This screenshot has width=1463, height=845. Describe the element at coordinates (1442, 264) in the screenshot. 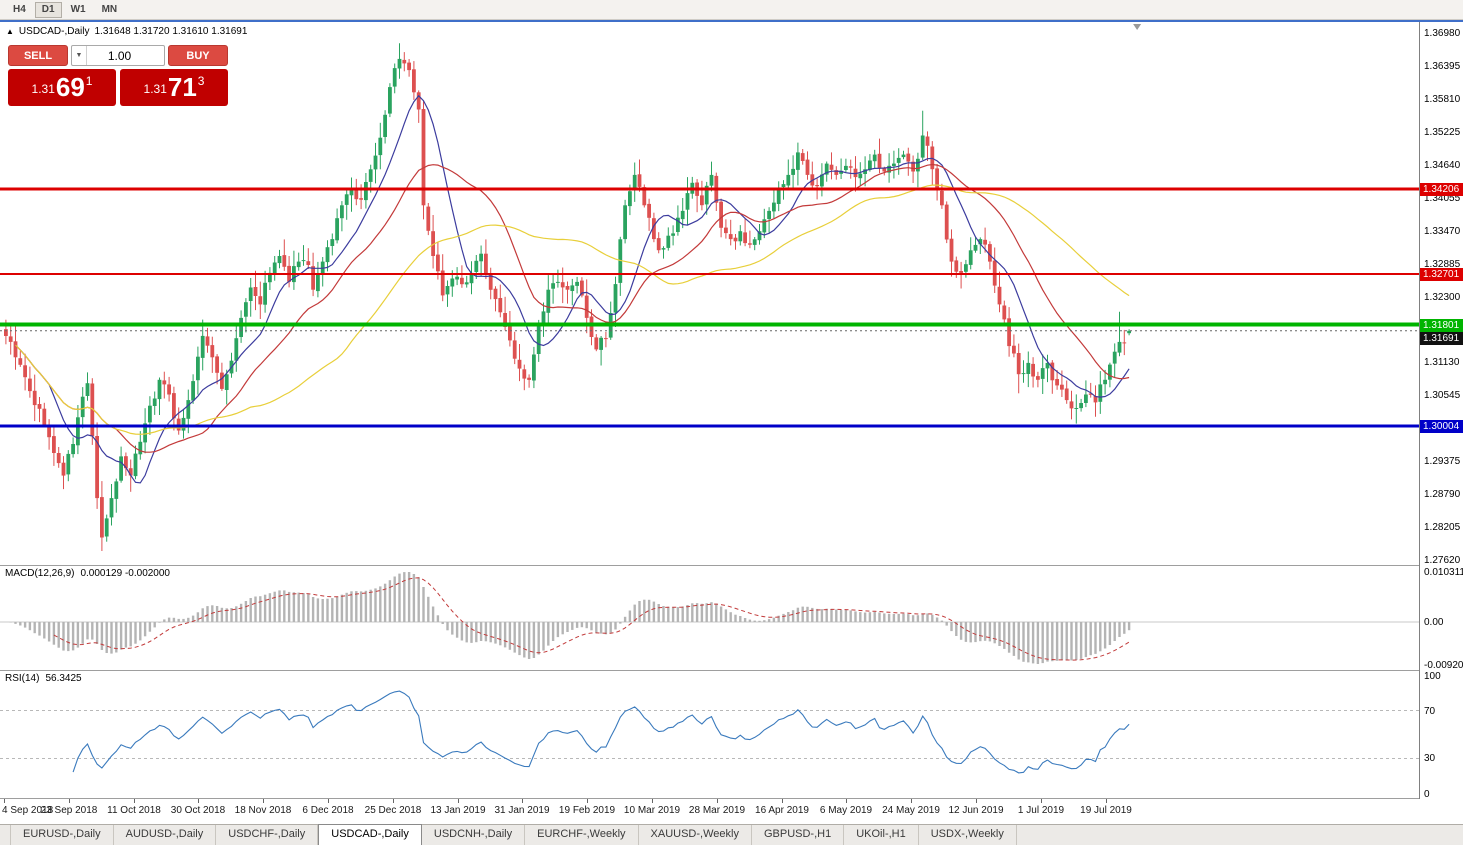

I see `price-scale-label: 1.32885` at that location.